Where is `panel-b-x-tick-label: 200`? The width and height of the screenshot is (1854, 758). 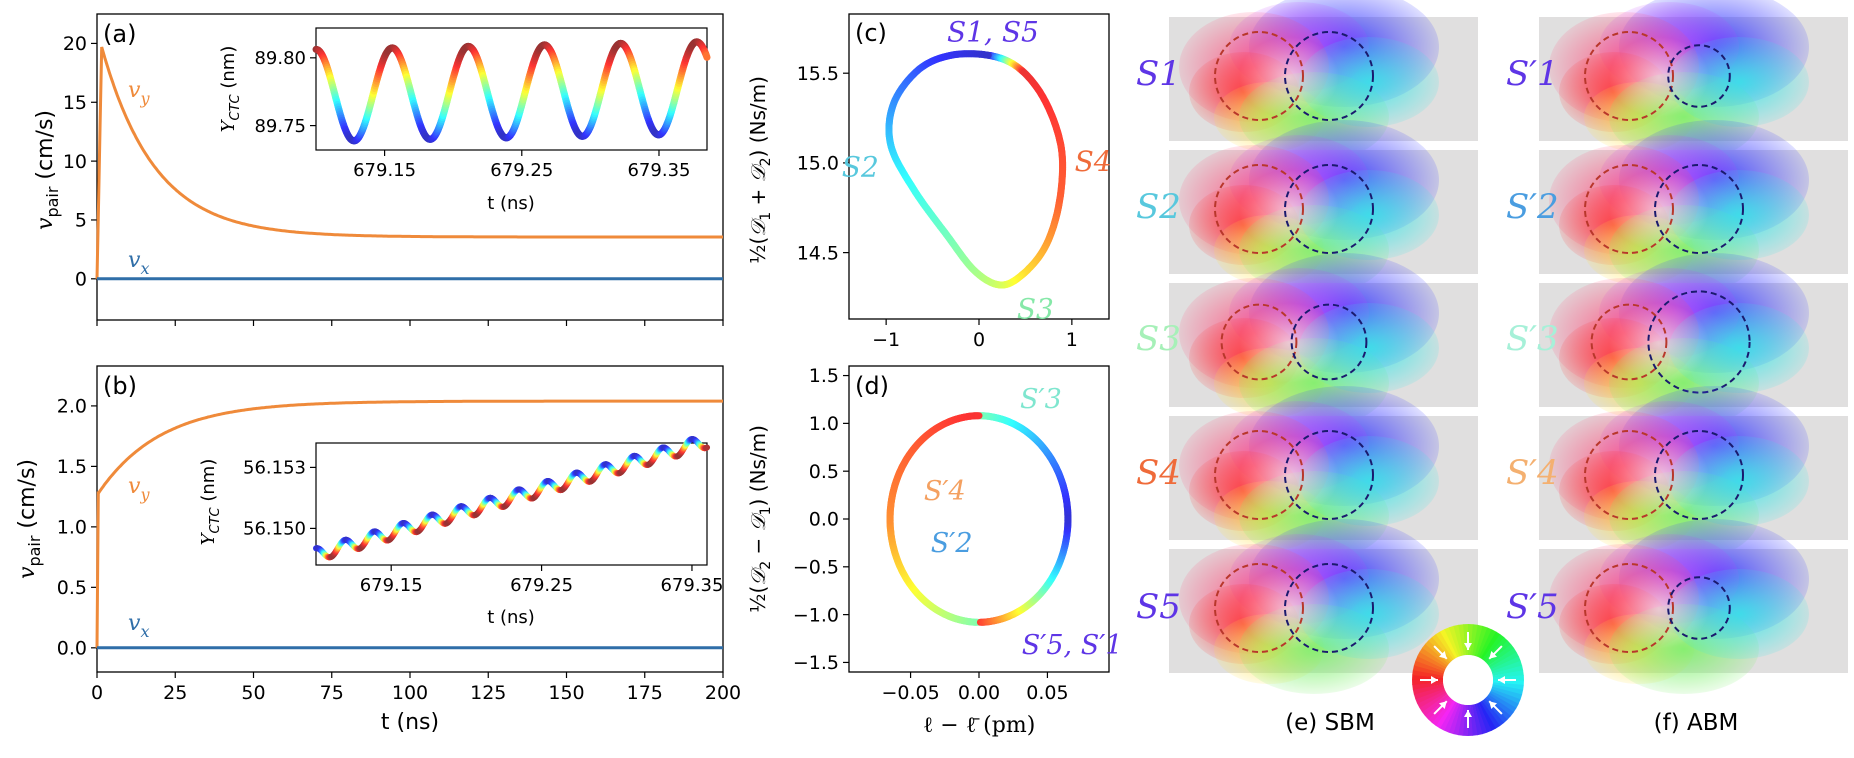 panel-b-x-tick-label: 200 is located at coordinates (723, 693).